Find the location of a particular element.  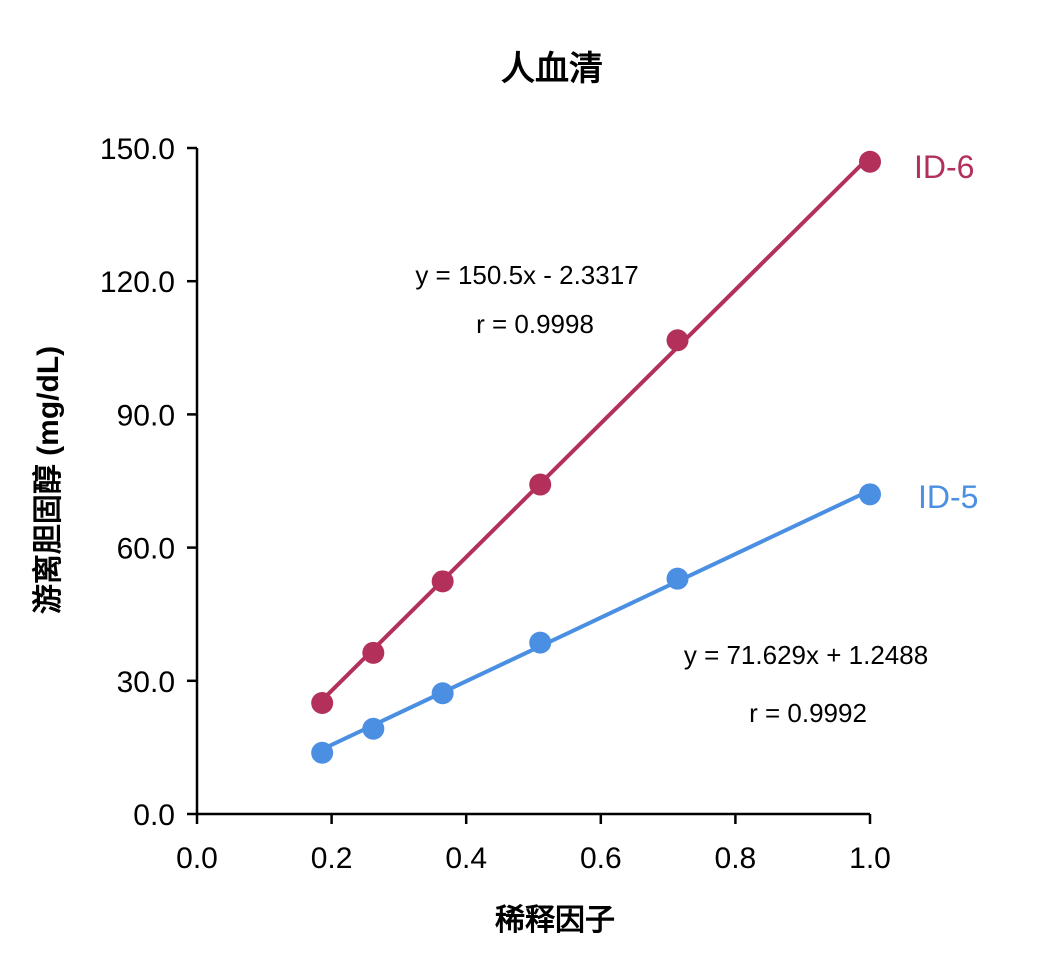

r-value-id5: r = 0.9992 is located at coordinates (808, 713).